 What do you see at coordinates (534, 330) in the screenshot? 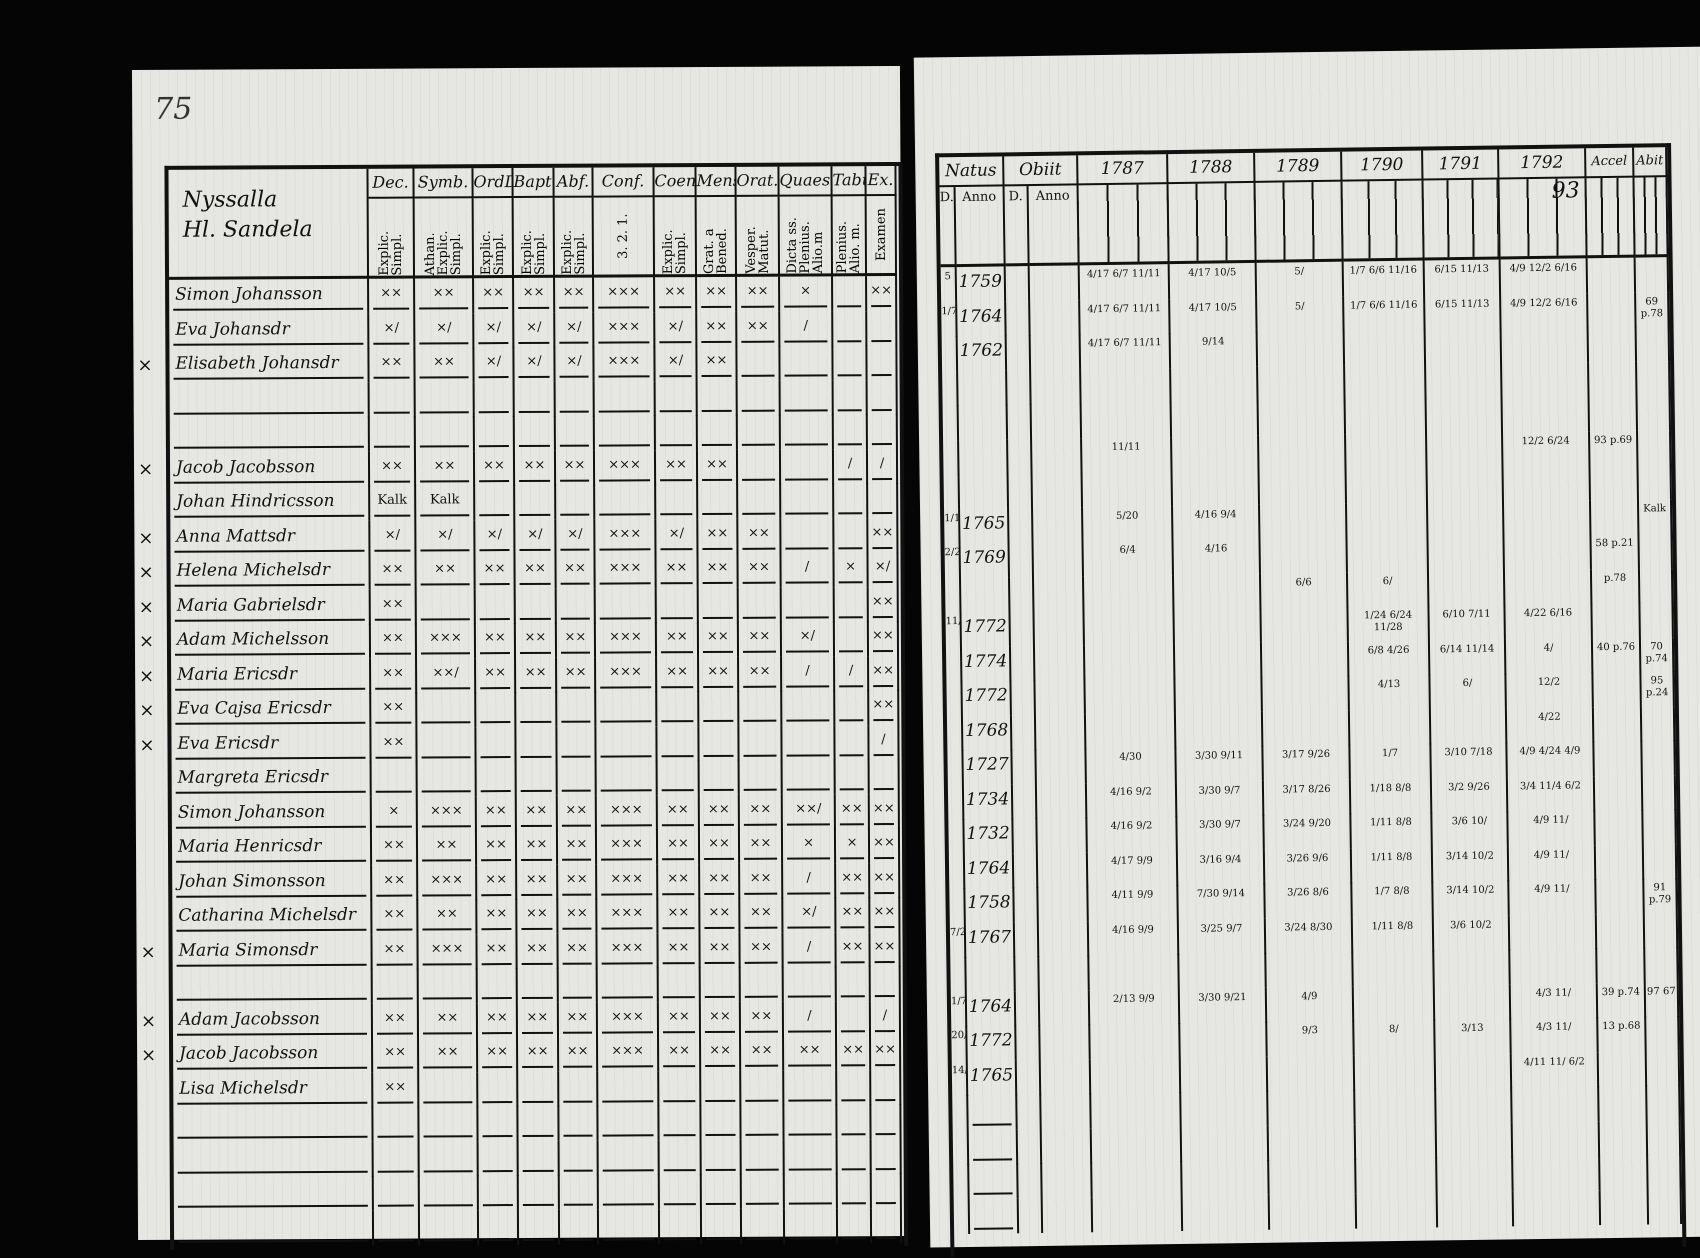
I see `register-row: Eva Johansdr ×/×/×/×/×/××× ×/×× ×× /` at bounding box center [534, 330].